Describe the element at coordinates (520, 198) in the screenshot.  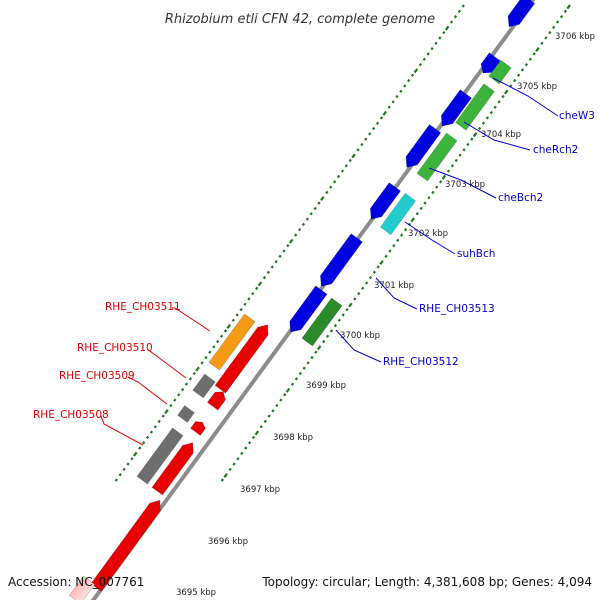
I see `gene-label-chebch2: cheBch2` at that location.